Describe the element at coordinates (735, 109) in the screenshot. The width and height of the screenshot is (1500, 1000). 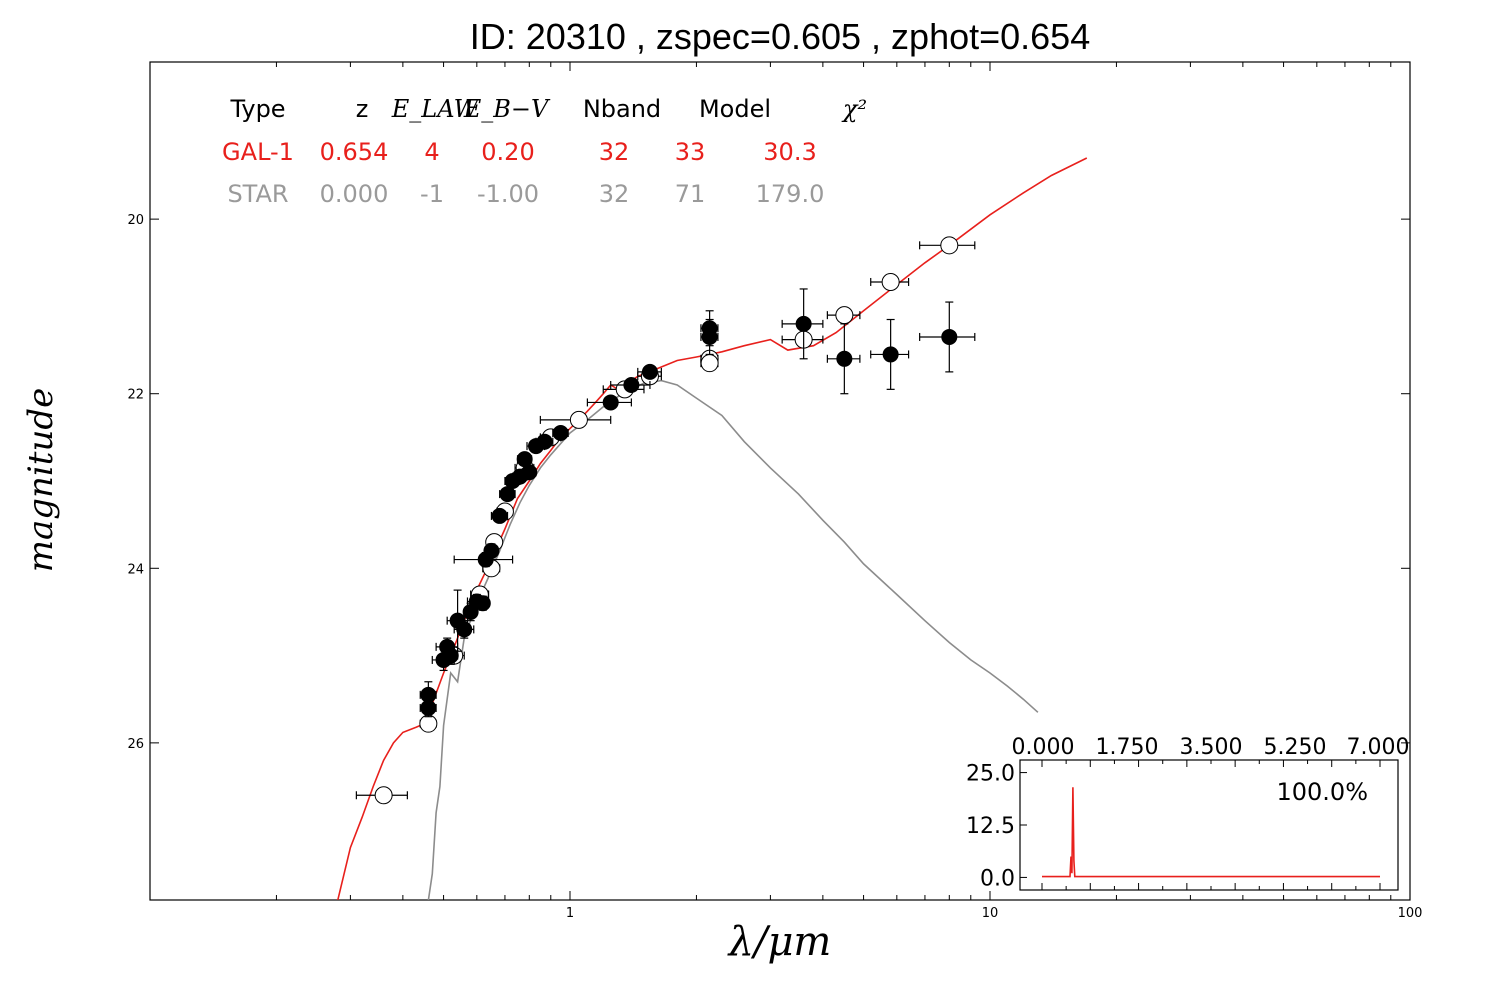
I see `table-header: Model` at that location.